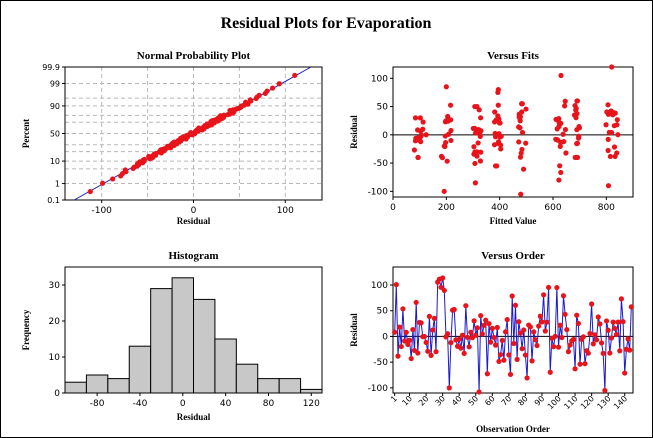 Image resolution: width=653 pixels, height=438 pixels. I want to click on x-tick-label: 50, so click(474, 401).